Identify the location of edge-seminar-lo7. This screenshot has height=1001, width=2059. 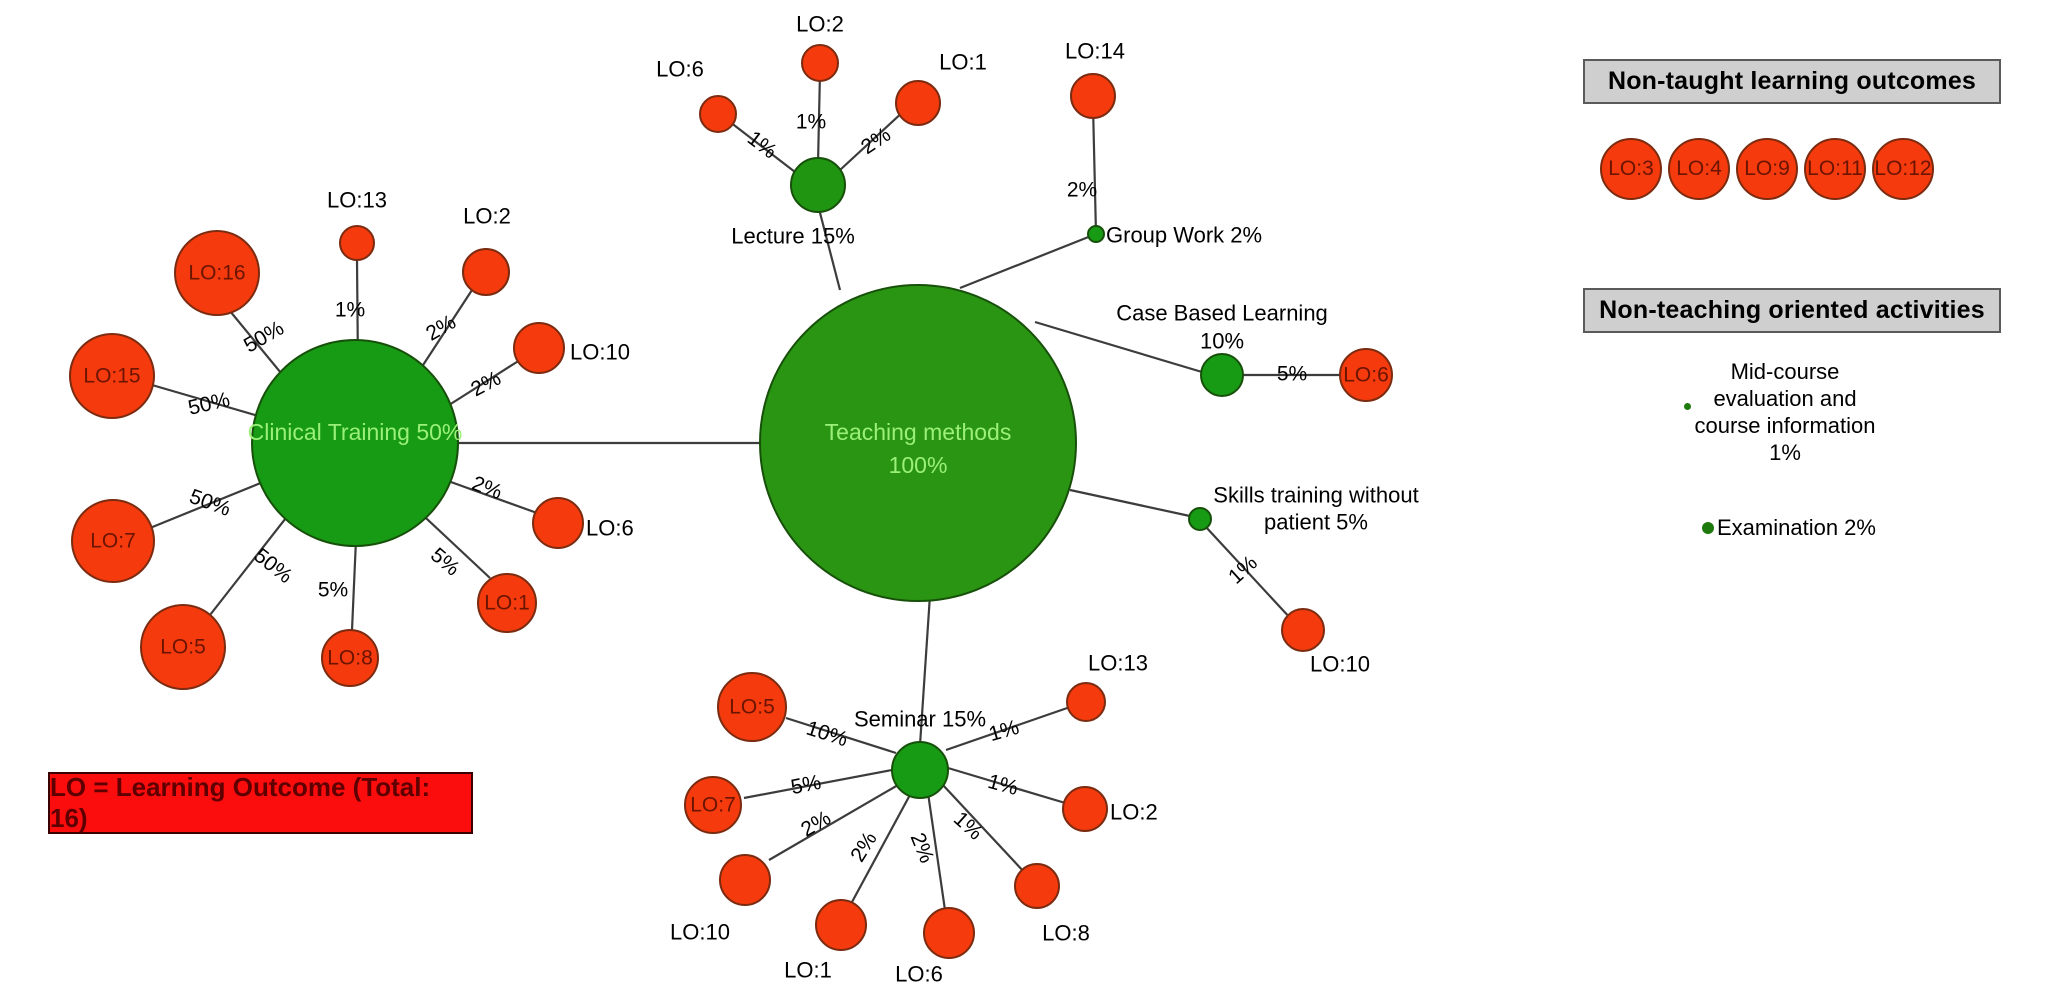
(818, 784).